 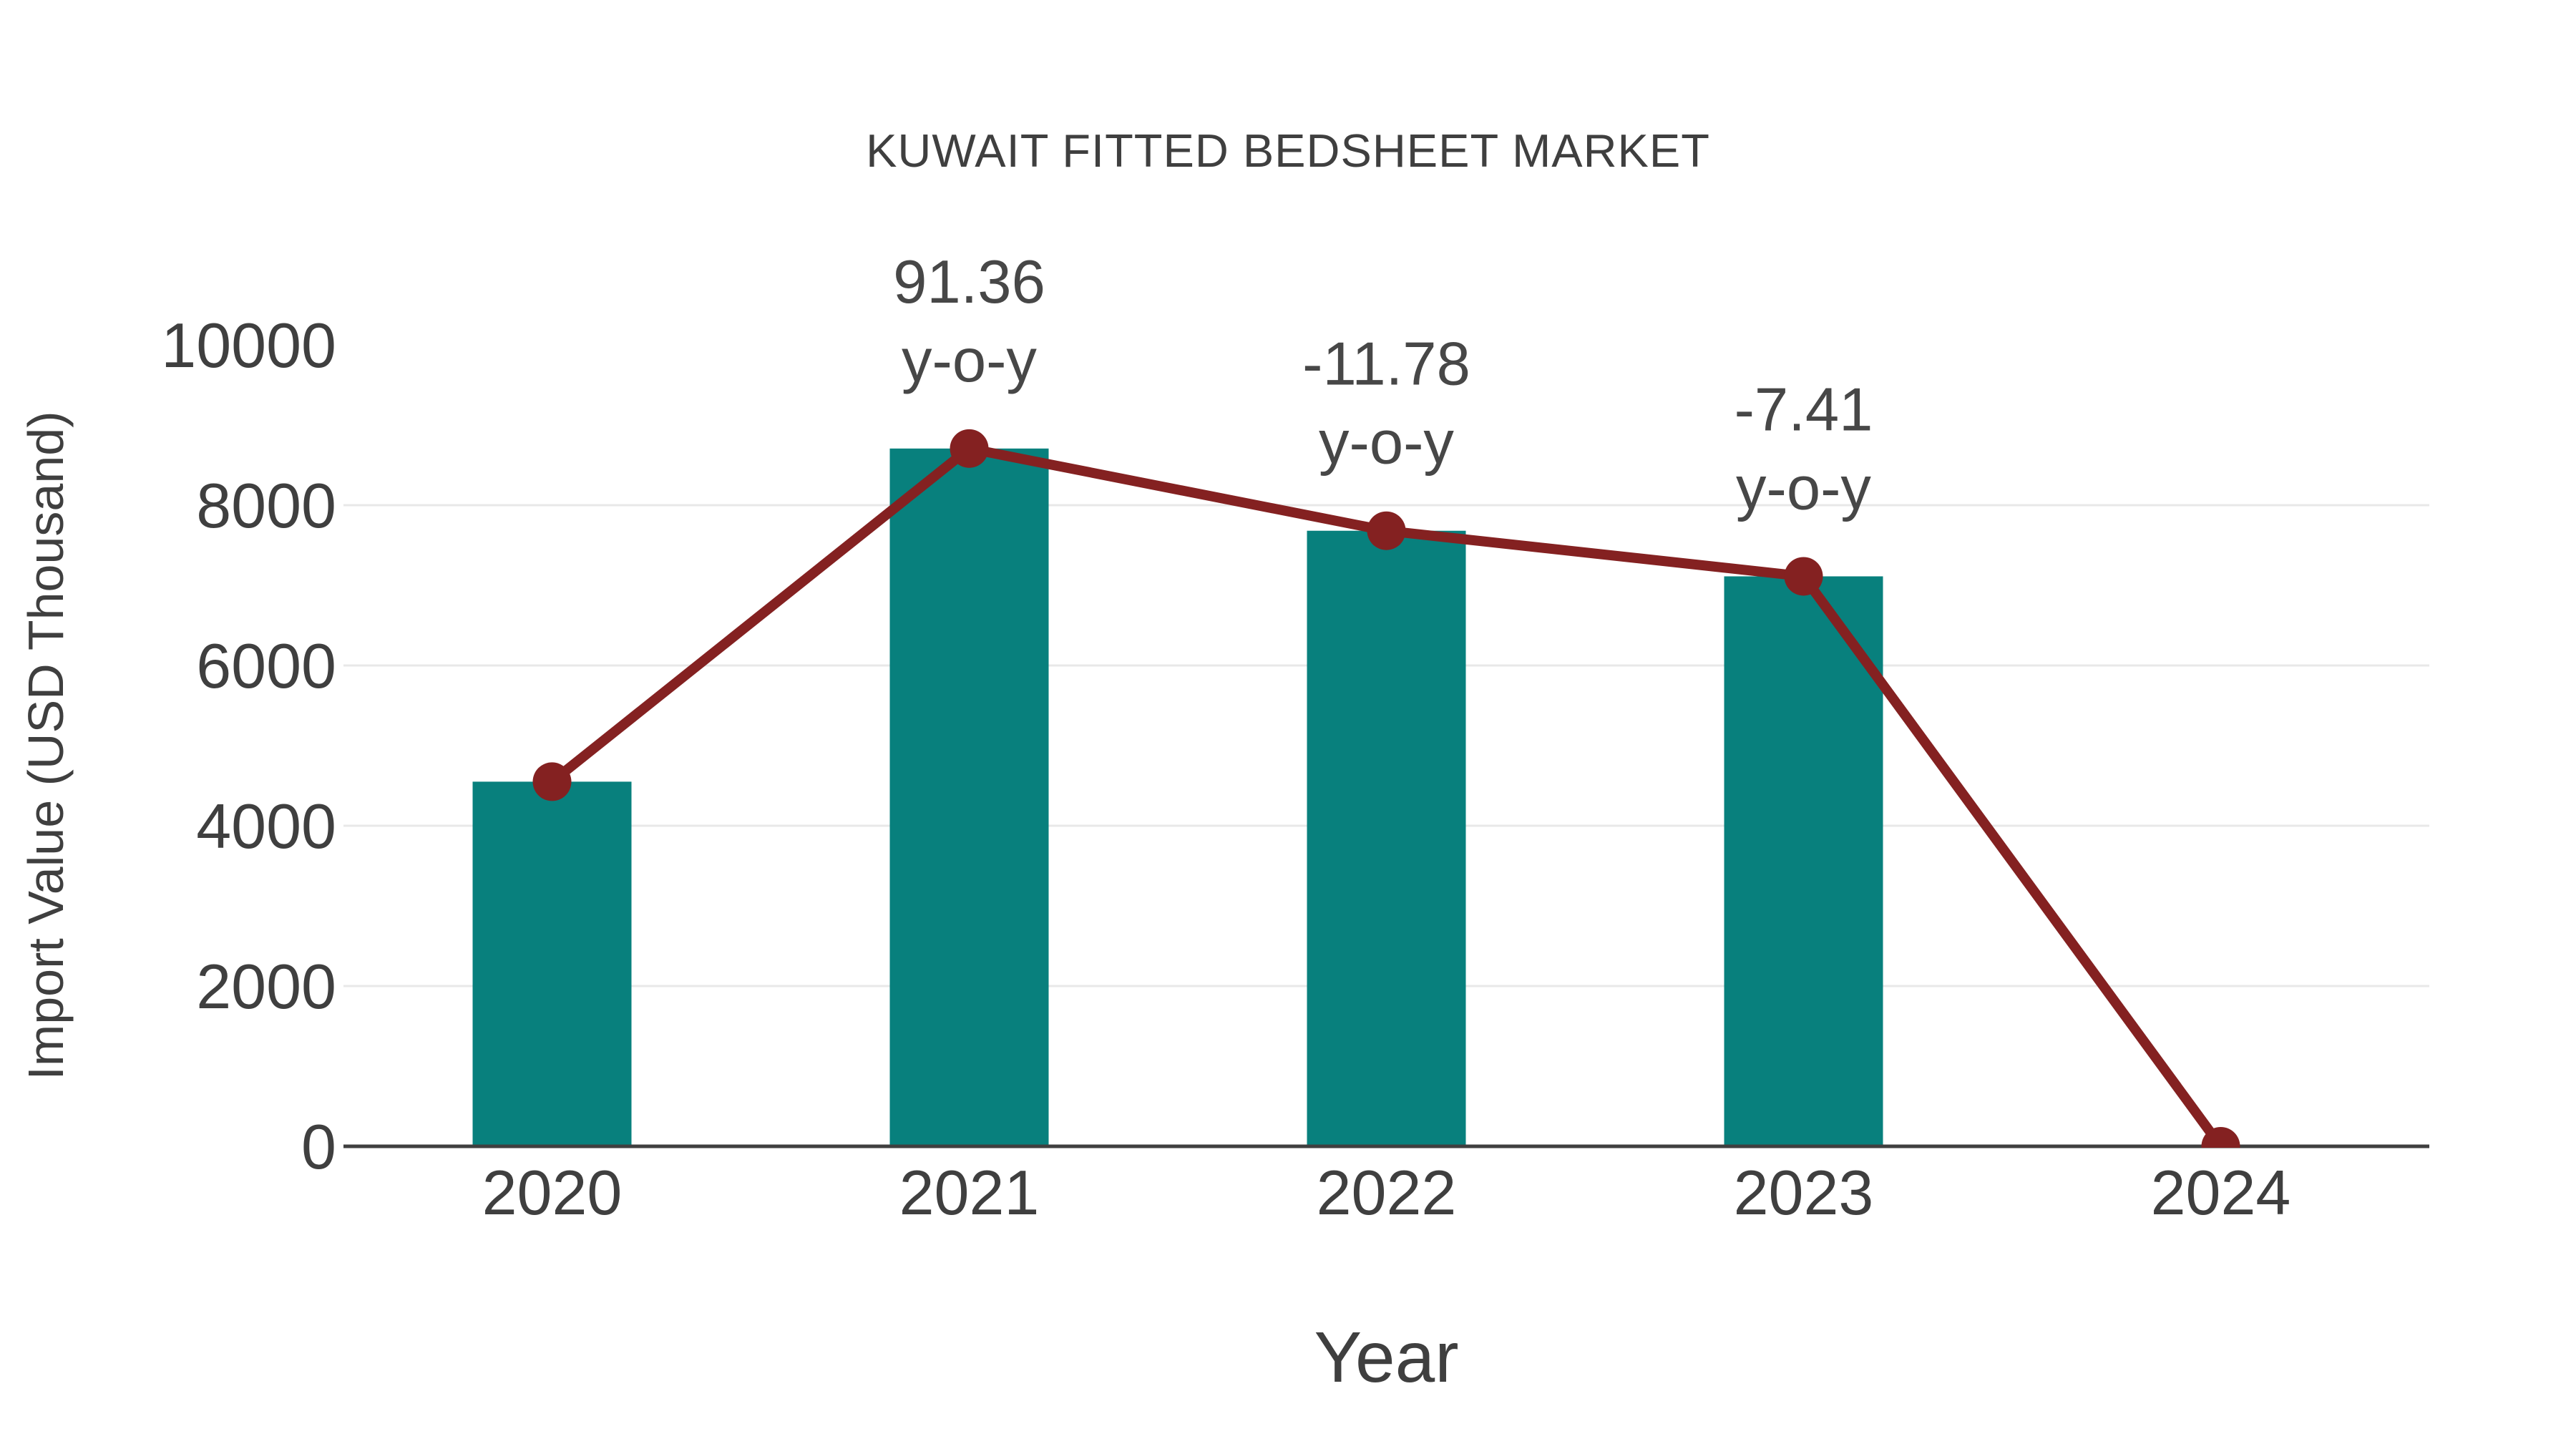 What do you see at coordinates (969, 1192) in the screenshot?
I see `x-tick-label-2021: 2021` at bounding box center [969, 1192].